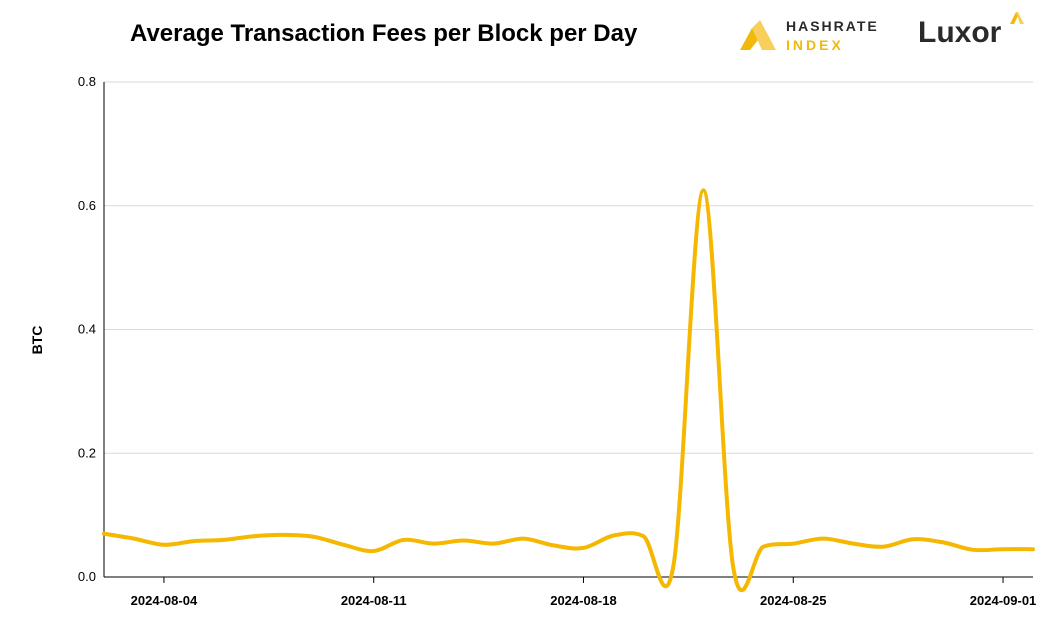  I want to click on luxor-logo-icon, so click(1017, 18).